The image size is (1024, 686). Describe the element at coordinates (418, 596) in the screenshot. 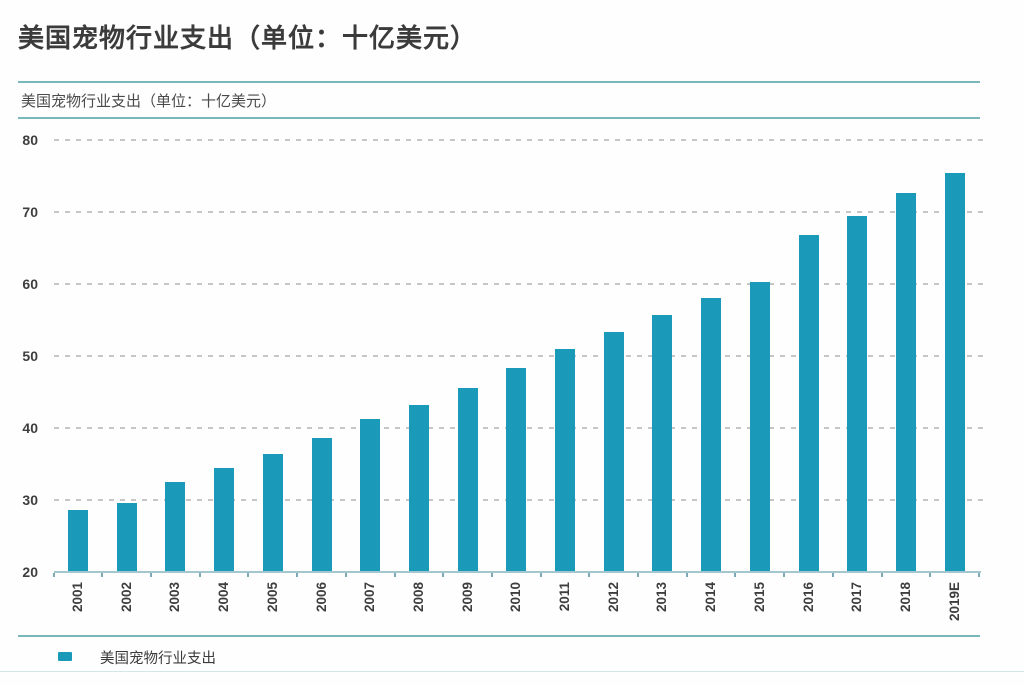

I see `x-axis-label: 2008` at that location.